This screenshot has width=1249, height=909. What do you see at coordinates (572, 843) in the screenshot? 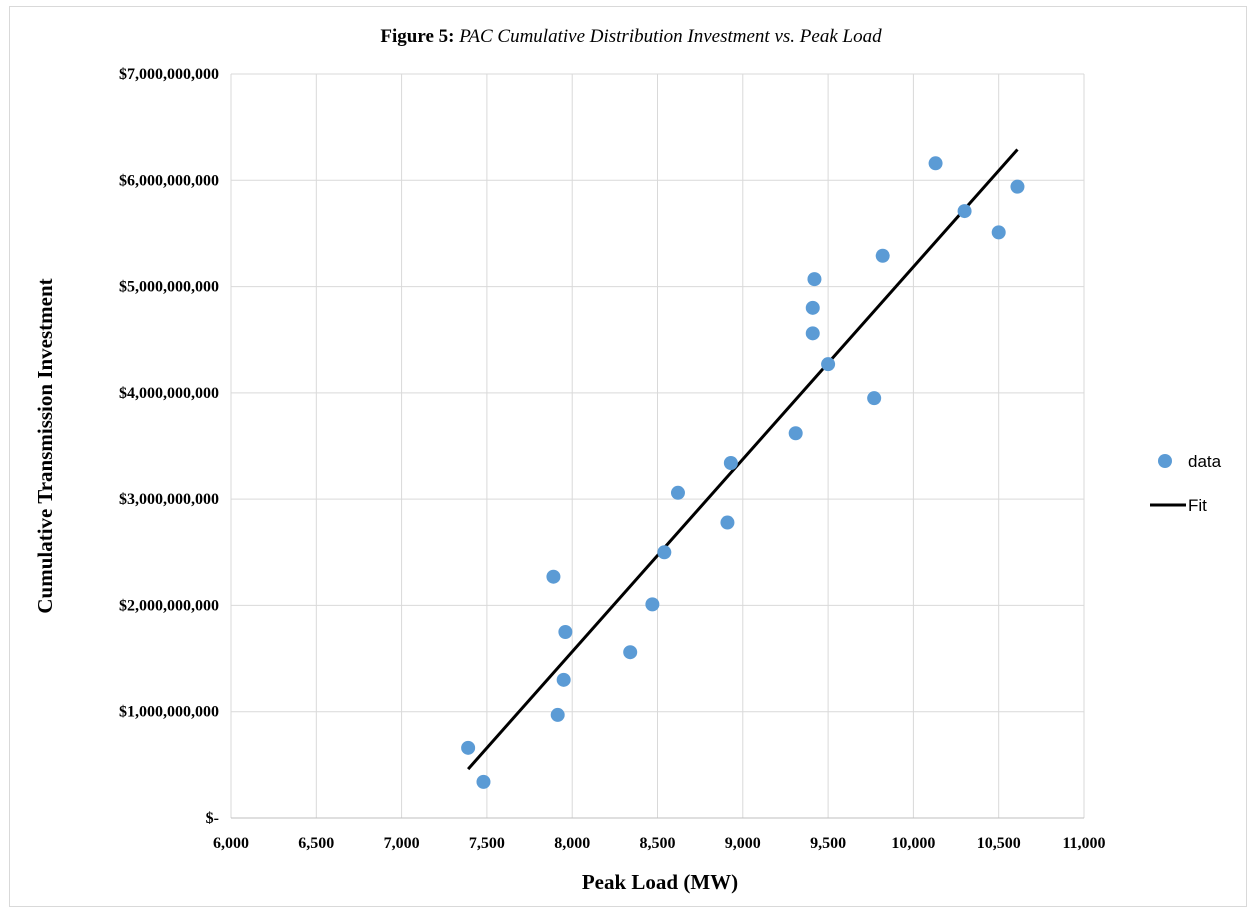
I see `x-tick-label: 8,000` at bounding box center [572, 843].